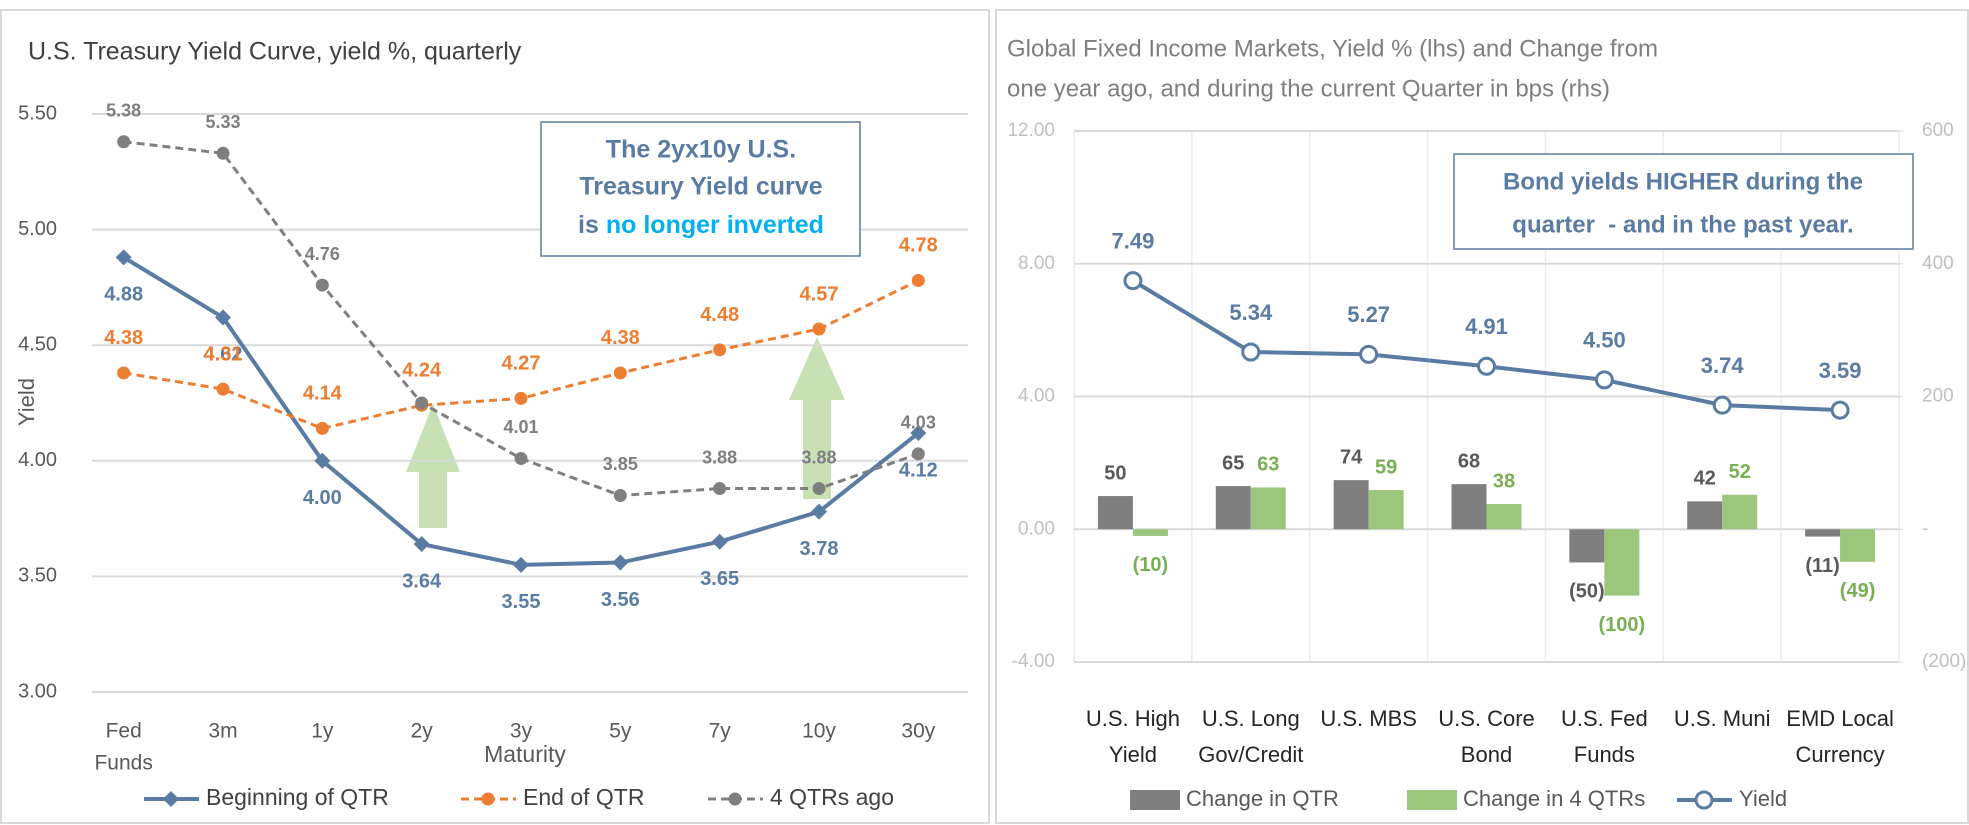 Image resolution: width=1969 pixels, height=825 pixels. Describe the element at coordinates (1604, 340) in the screenshot. I see `data-label: 4.50` at that location.